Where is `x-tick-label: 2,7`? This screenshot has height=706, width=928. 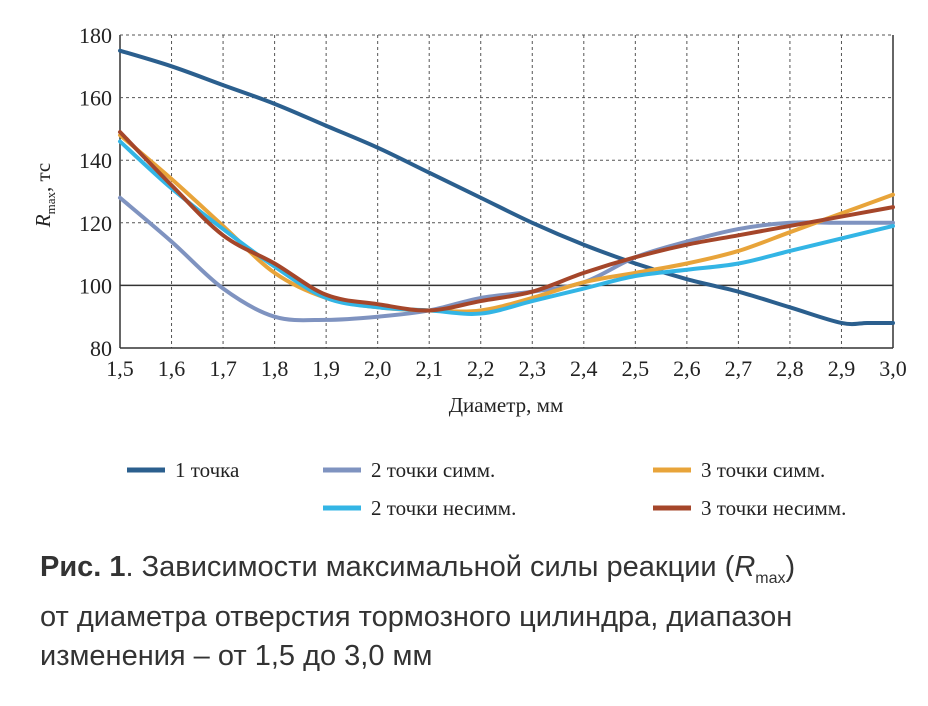 x-tick-label: 2,7 is located at coordinates (739, 368).